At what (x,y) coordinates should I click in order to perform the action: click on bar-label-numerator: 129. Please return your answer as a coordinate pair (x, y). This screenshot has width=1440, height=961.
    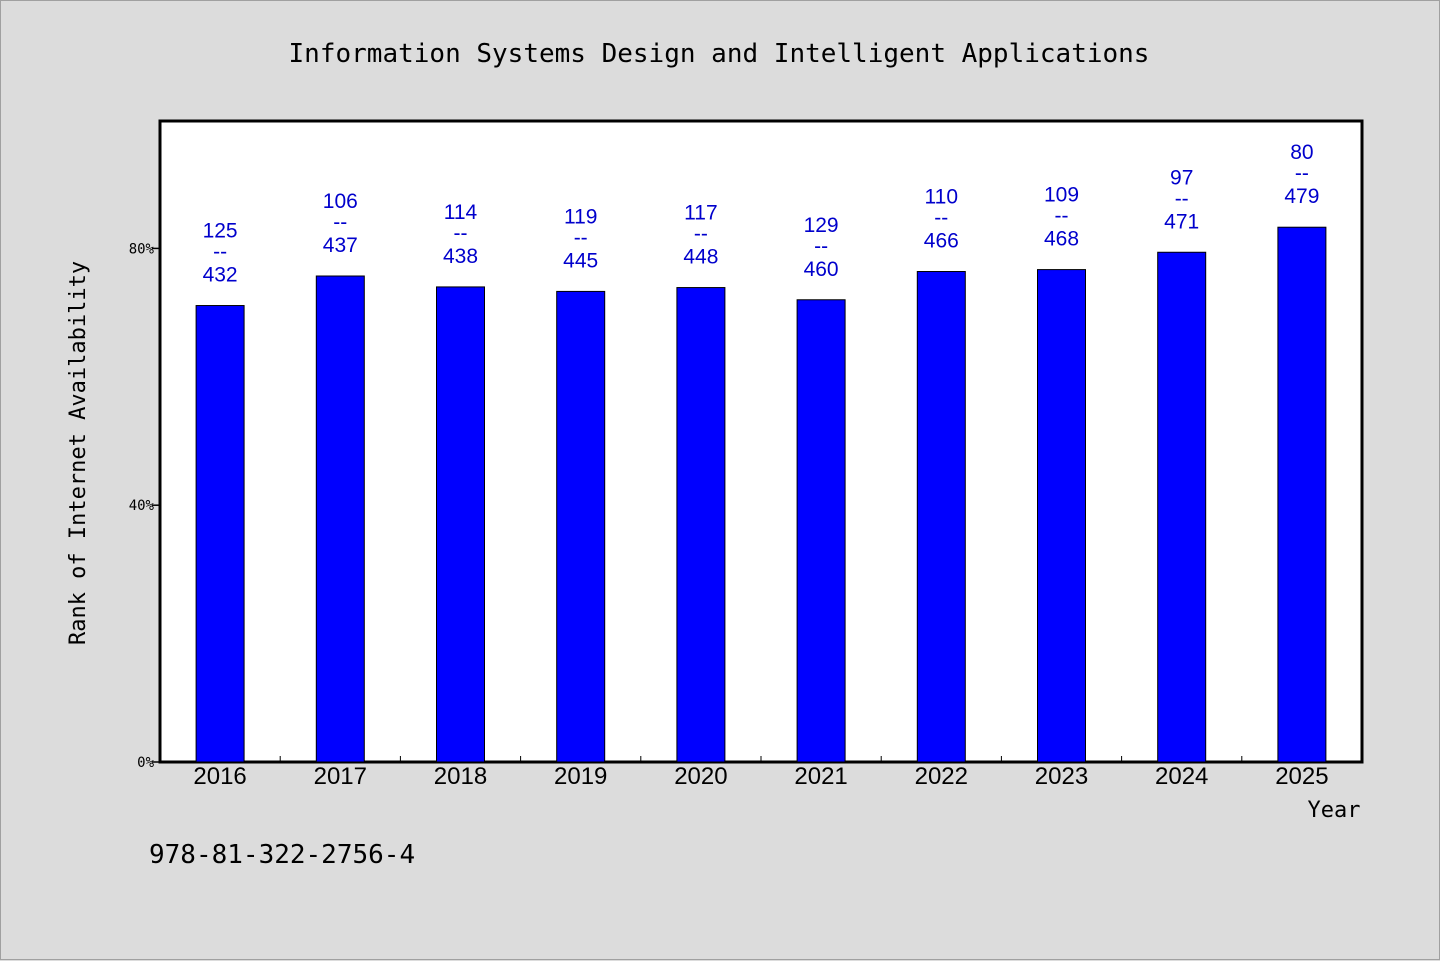
    Looking at the image, I should click on (821, 225).